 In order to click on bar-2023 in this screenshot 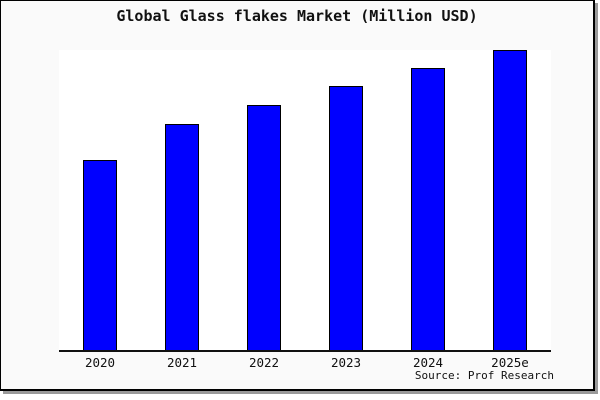, I will do `click(346, 218)`.